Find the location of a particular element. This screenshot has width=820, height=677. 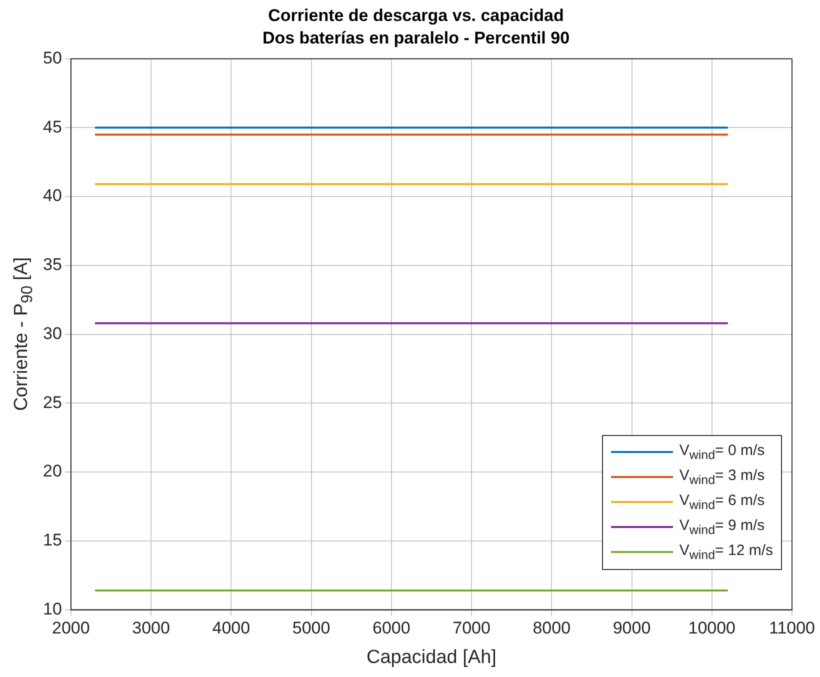

x-tick-label: 11000 is located at coordinates (792, 628).